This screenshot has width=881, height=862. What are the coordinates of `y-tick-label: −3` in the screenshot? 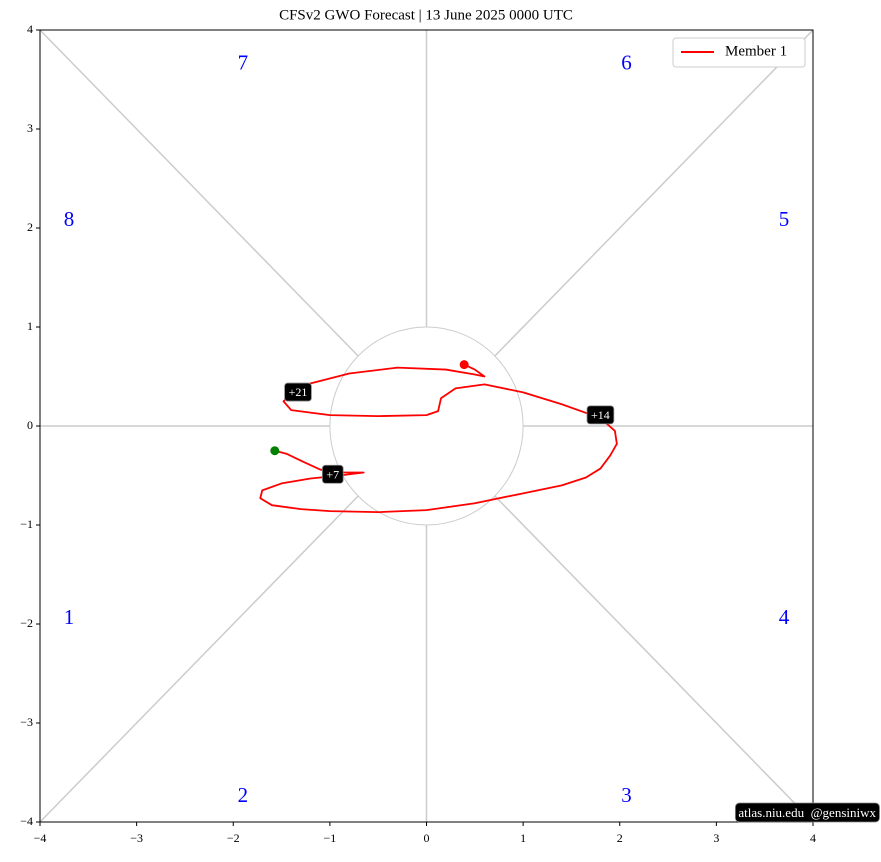 It's located at (26, 722).